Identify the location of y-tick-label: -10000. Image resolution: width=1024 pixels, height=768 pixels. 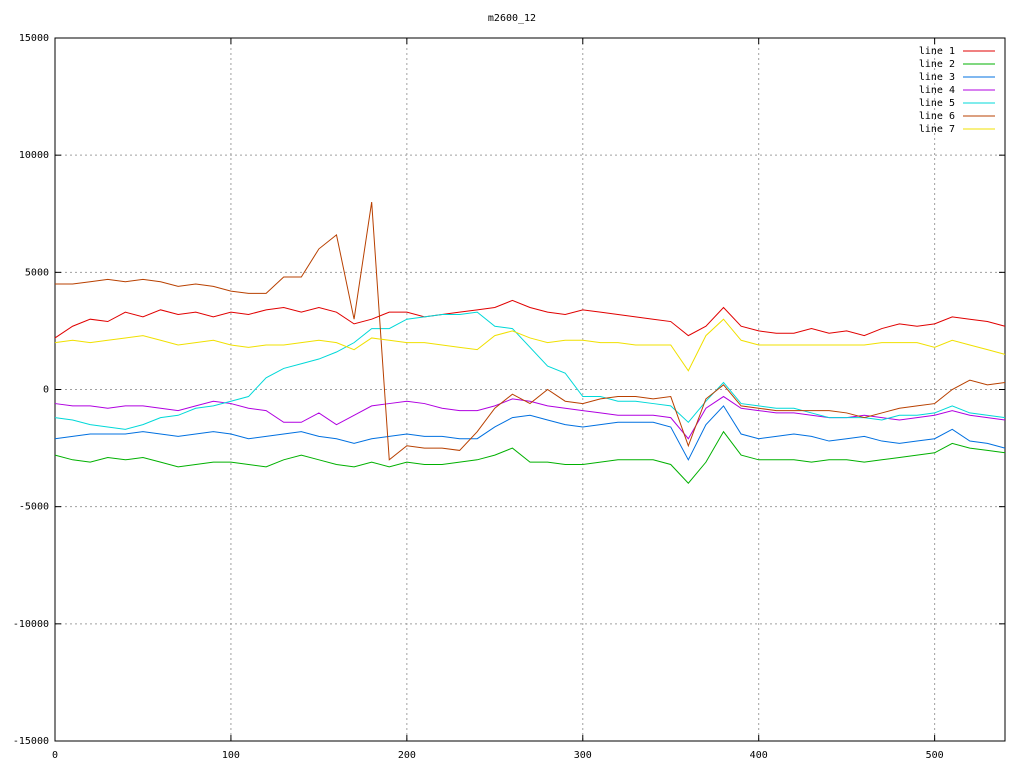
(31, 624).